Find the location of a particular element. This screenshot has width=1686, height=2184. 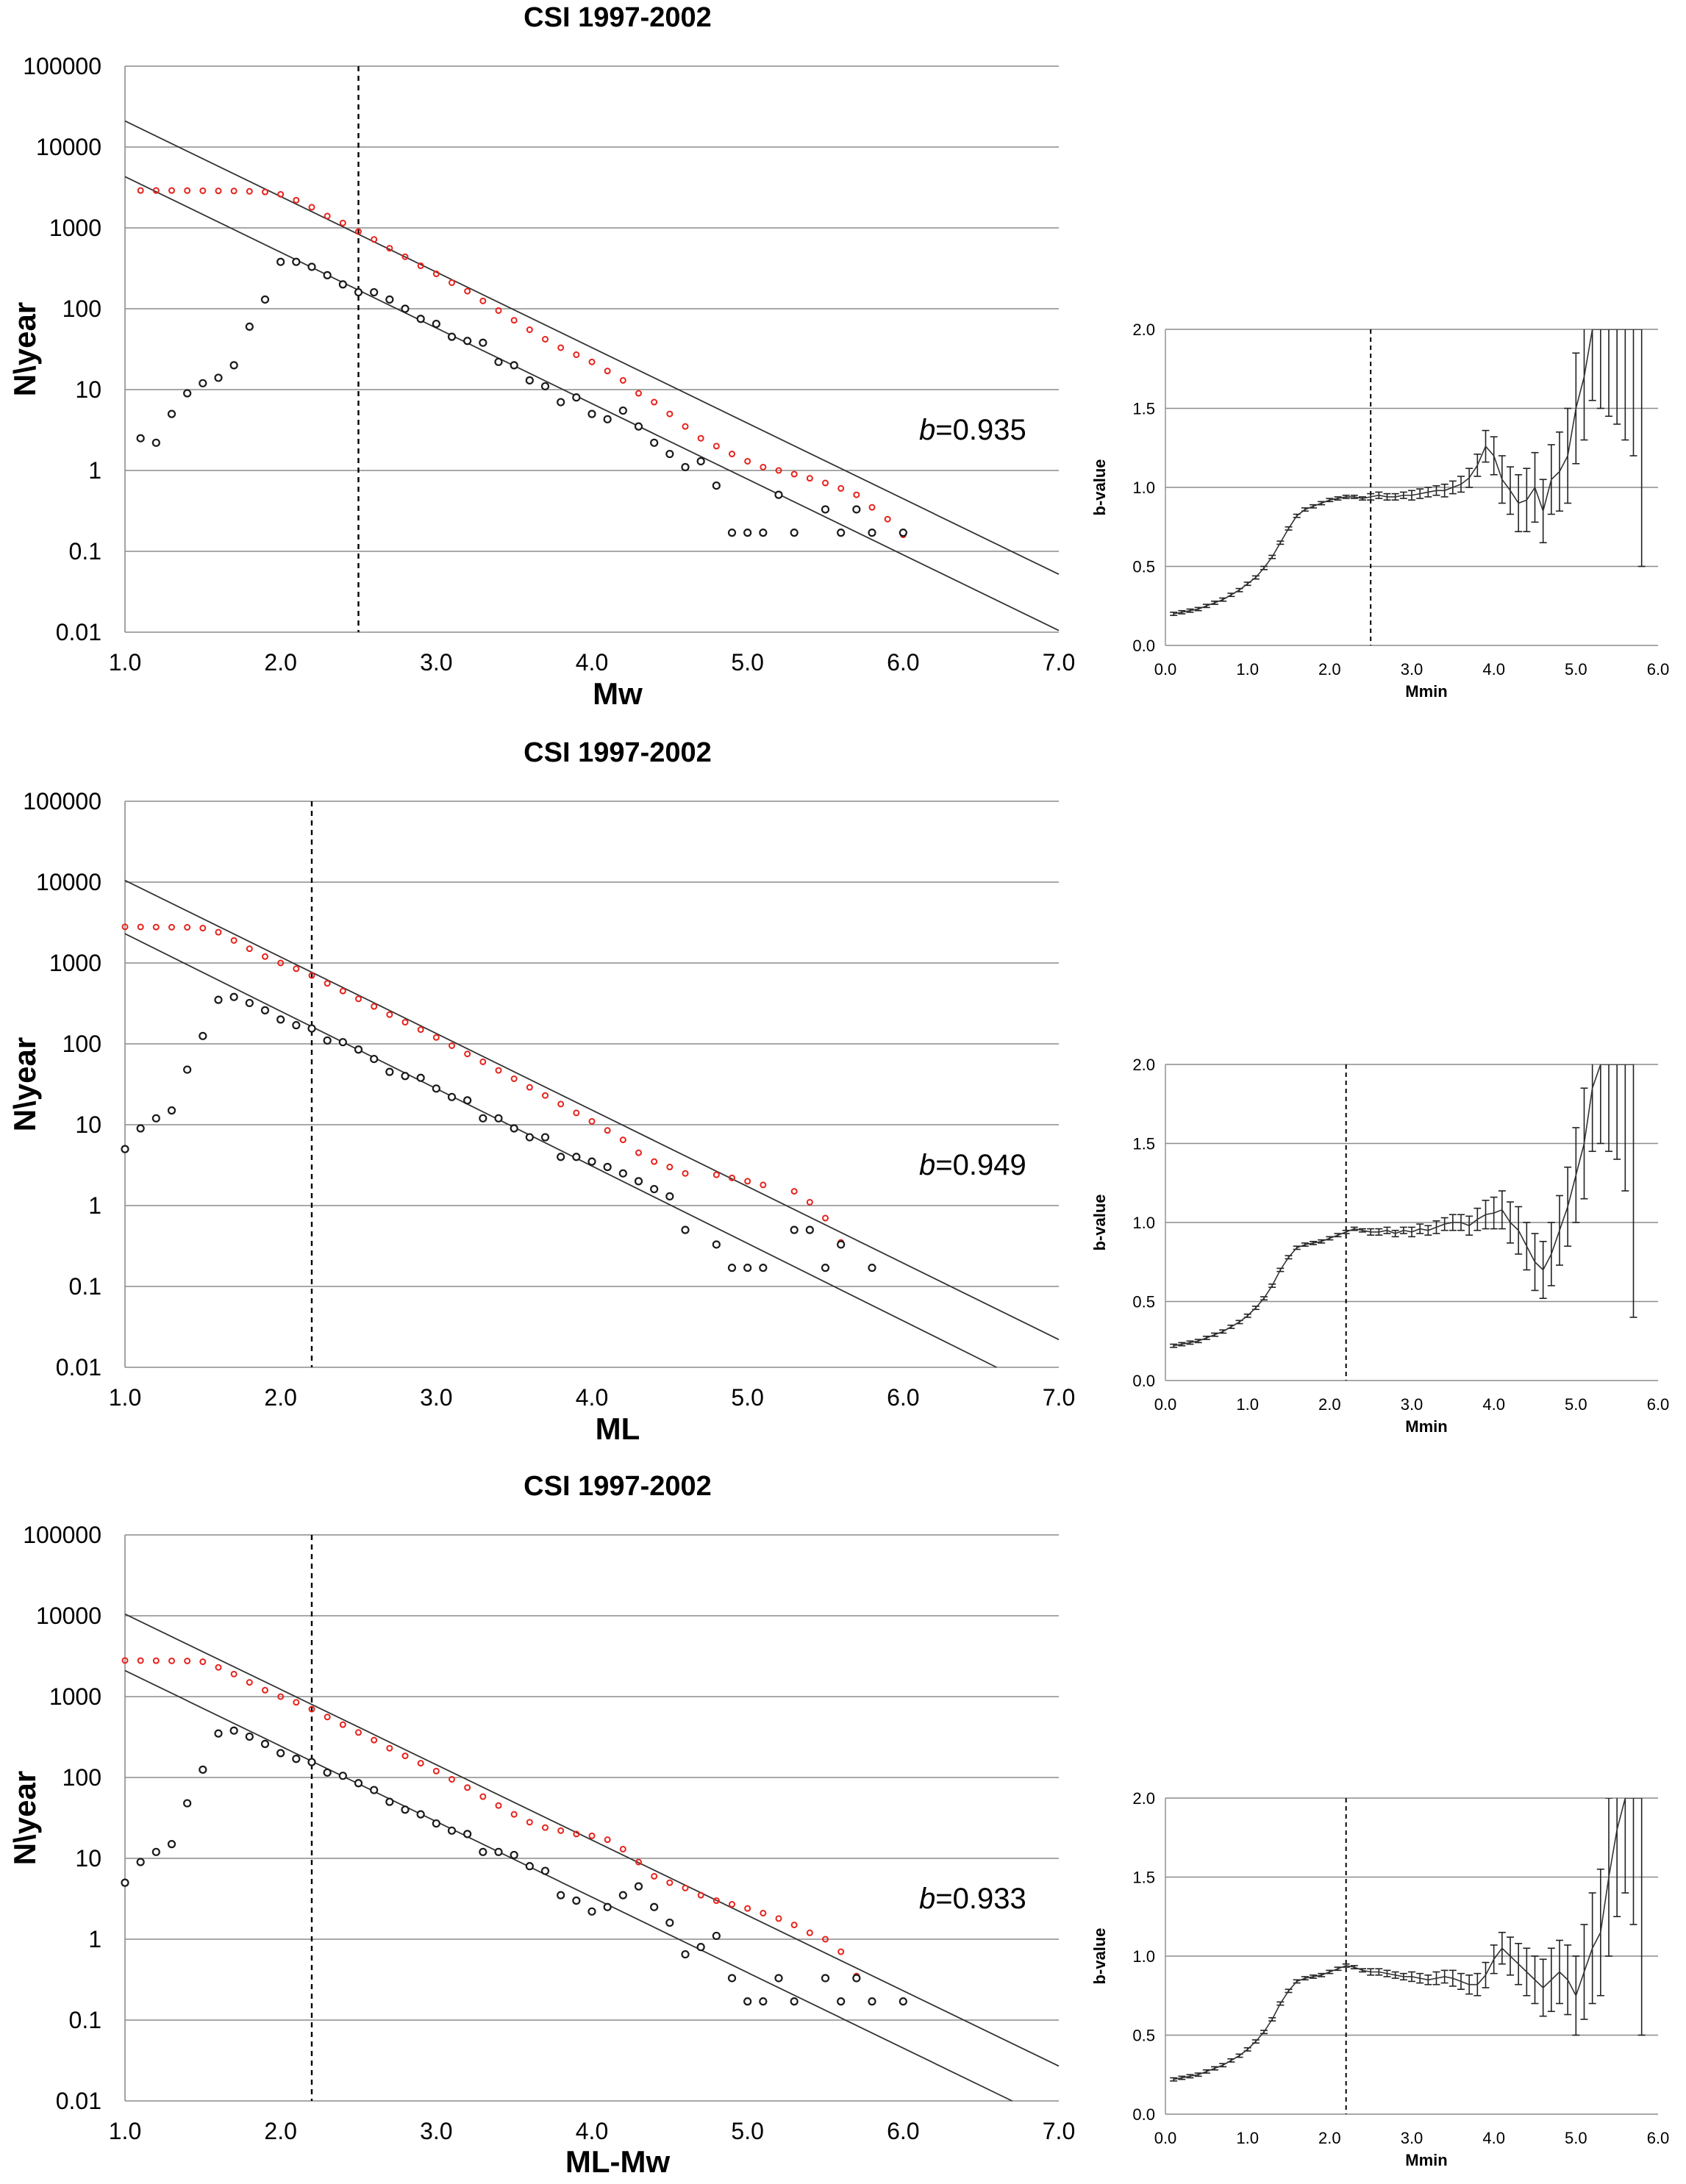

x-tick-label: 3.0 is located at coordinates (1413, 1404).